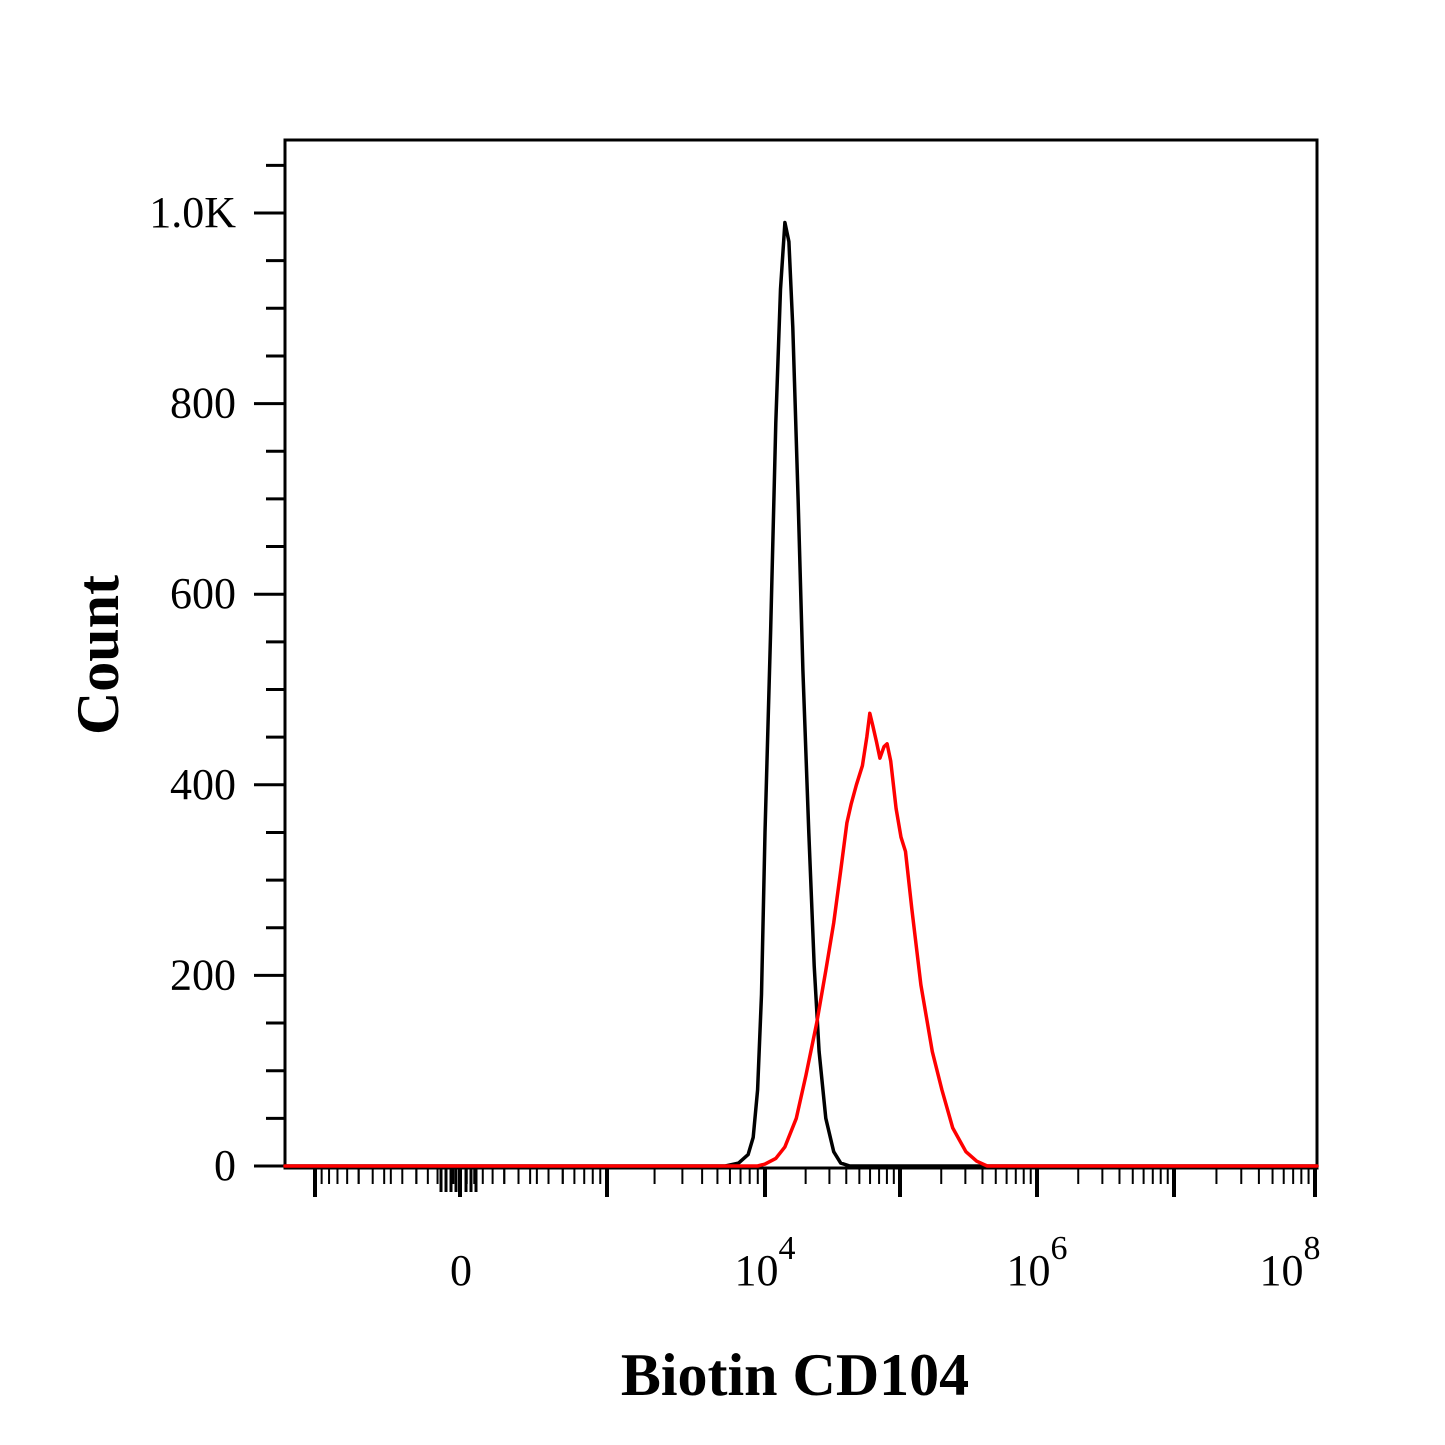  What do you see at coordinates (203, 784) in the screenshot?
I see `y-tick-label: 400` at bounding box center [203, 784].